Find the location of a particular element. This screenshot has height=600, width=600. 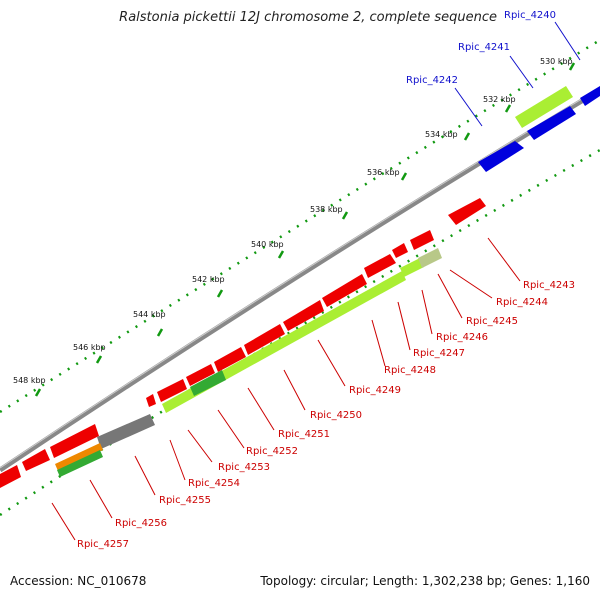

gene-arrow-pseudo is located at coordinates (126, 431).